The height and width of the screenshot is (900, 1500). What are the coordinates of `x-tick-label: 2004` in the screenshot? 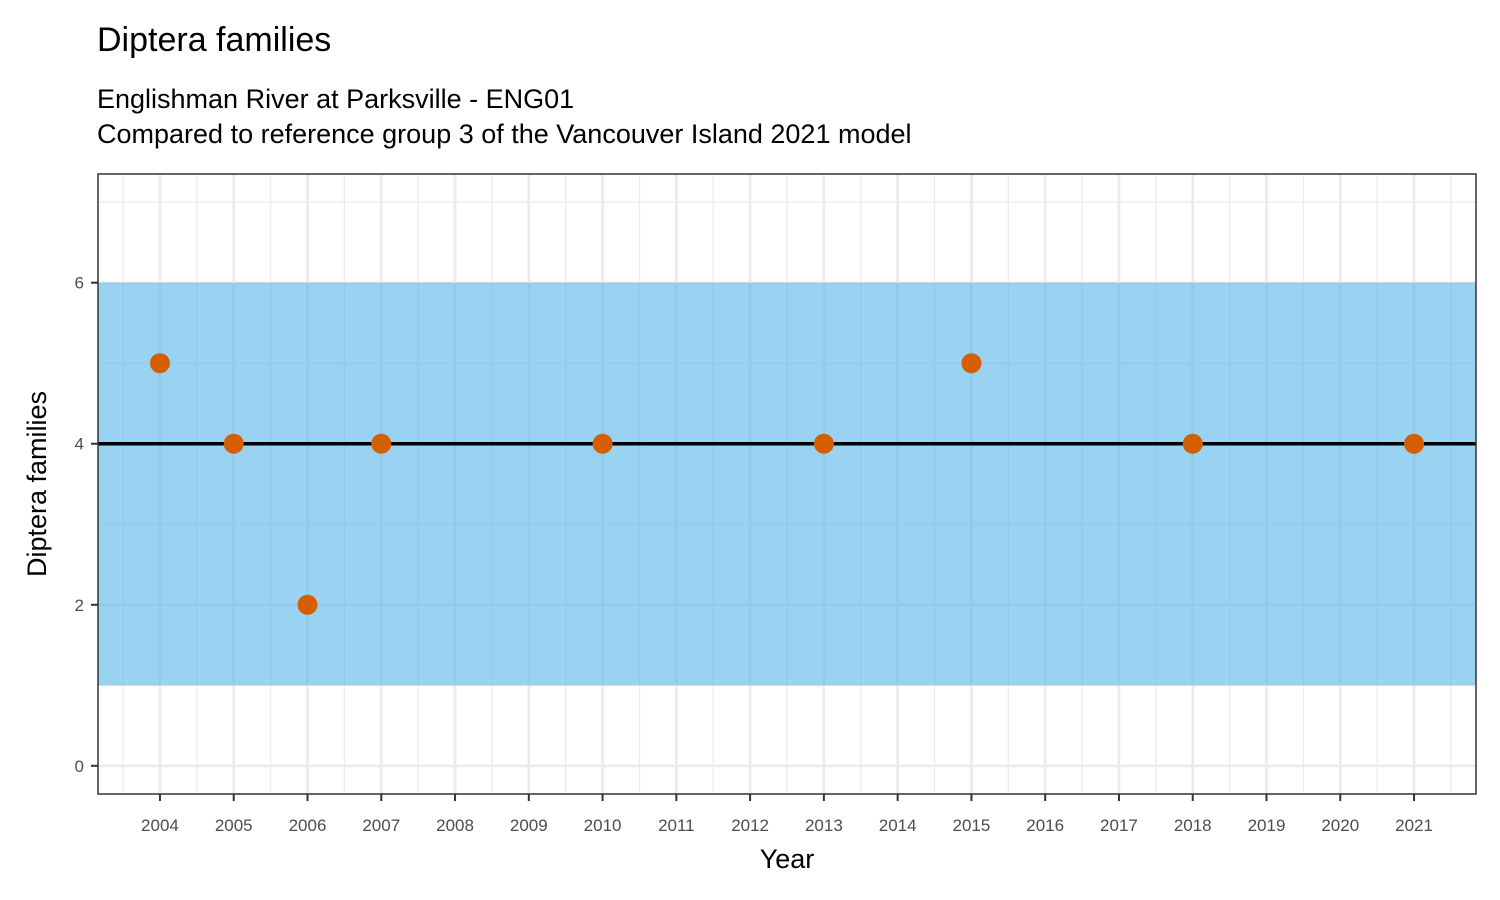 It's located at (160, 825).